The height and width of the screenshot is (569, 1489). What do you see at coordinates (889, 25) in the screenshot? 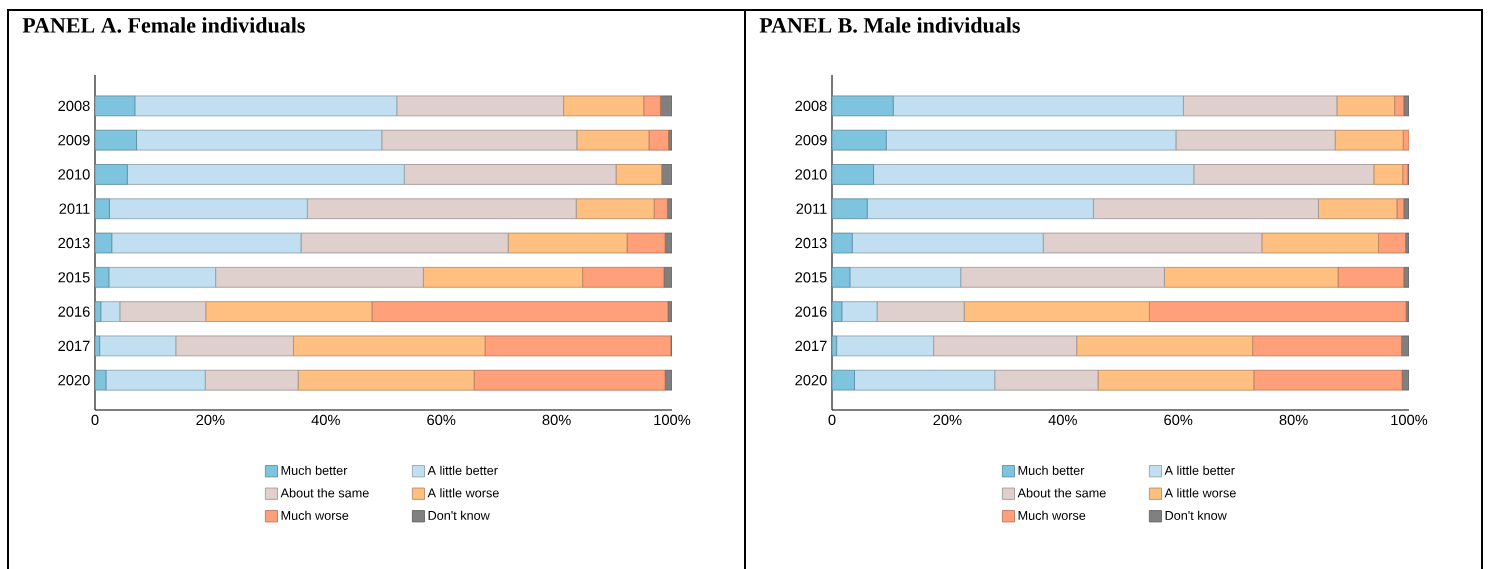
I see `chart-title: PANEL B. Male individuals` at bounding box center [889, 25].